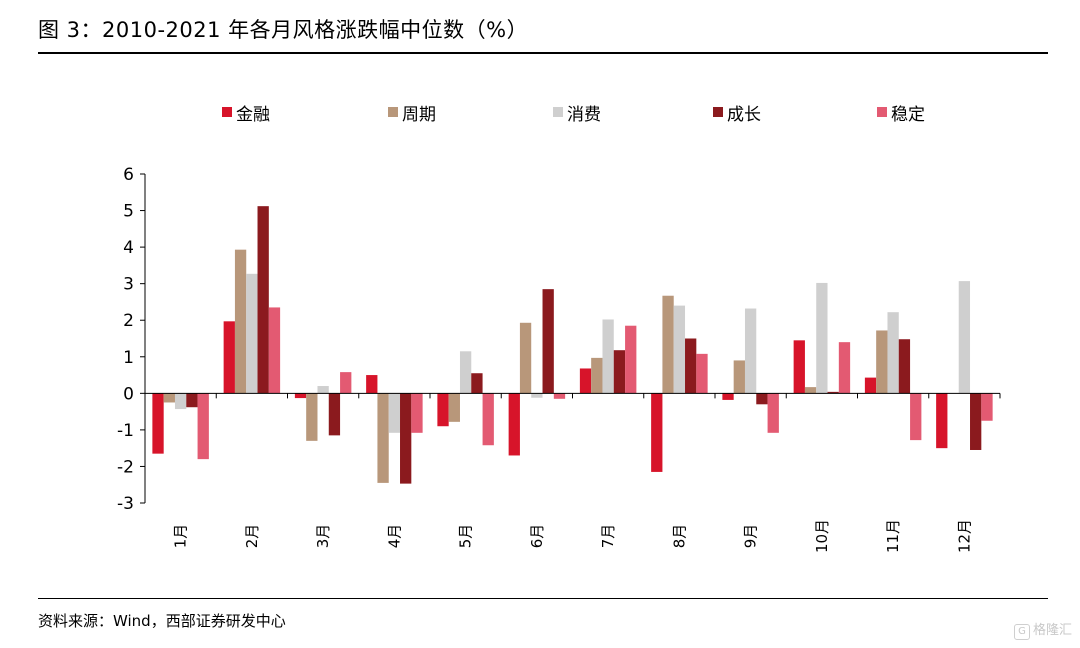  What do you see at coordinates (584, 115) in the screenshot?
I see `legend-label: 消费` at bounding box center [584, 115].